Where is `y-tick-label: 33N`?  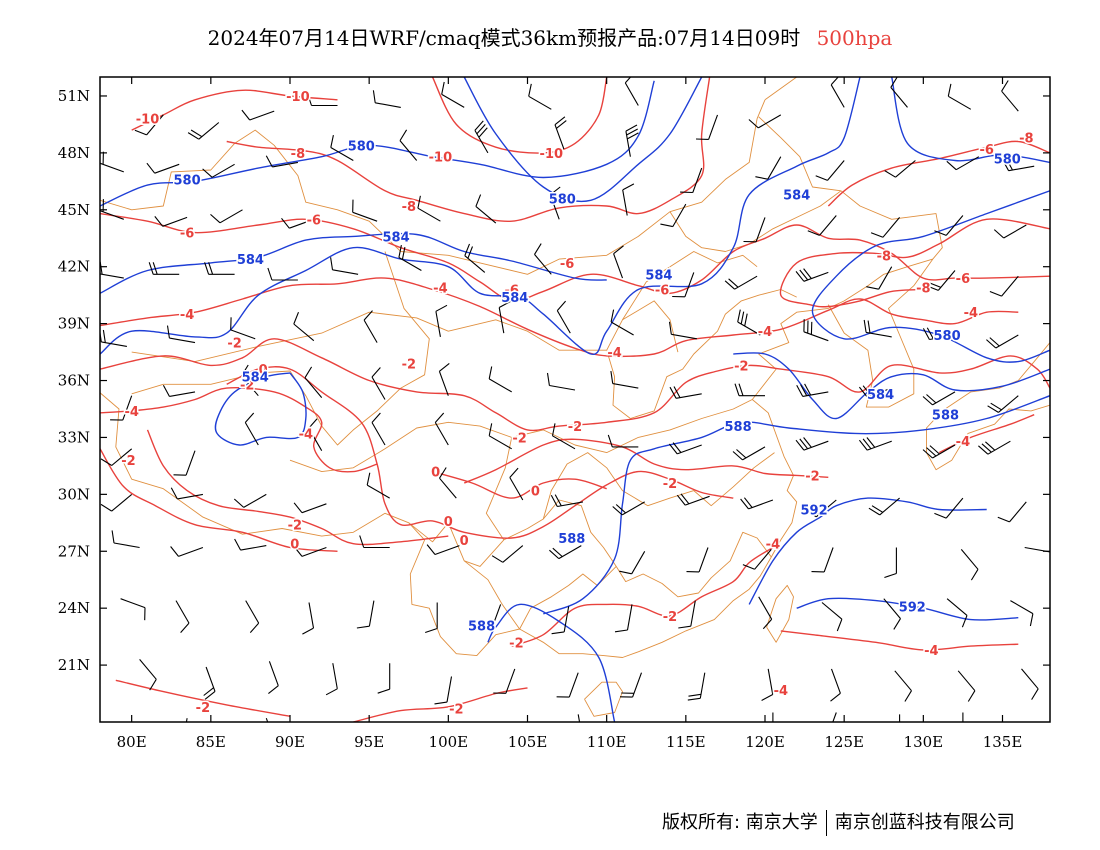
y-tick-label: 33N is located at coordinates (74, 437).